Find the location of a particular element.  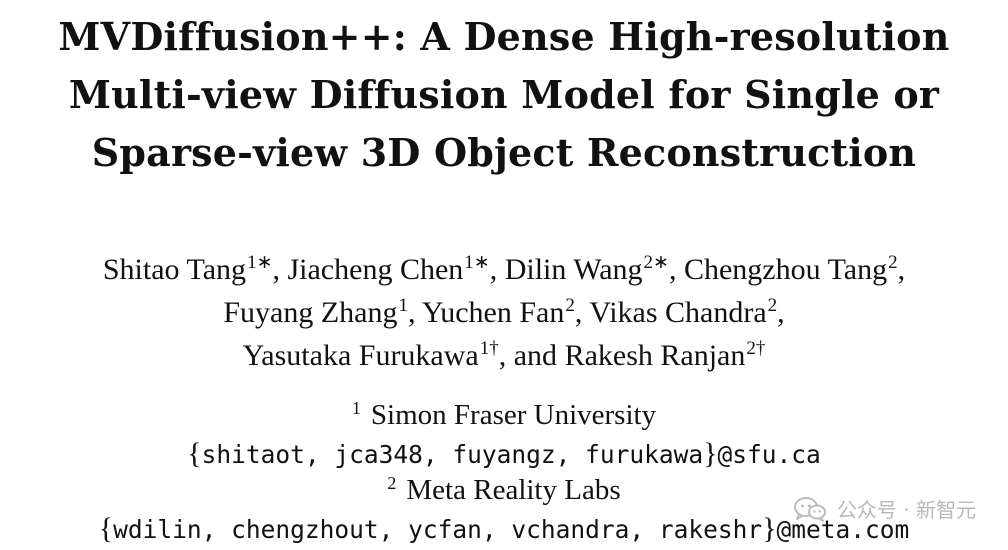

author: Yuchen Fan2 is located at coordinates (498, 312).